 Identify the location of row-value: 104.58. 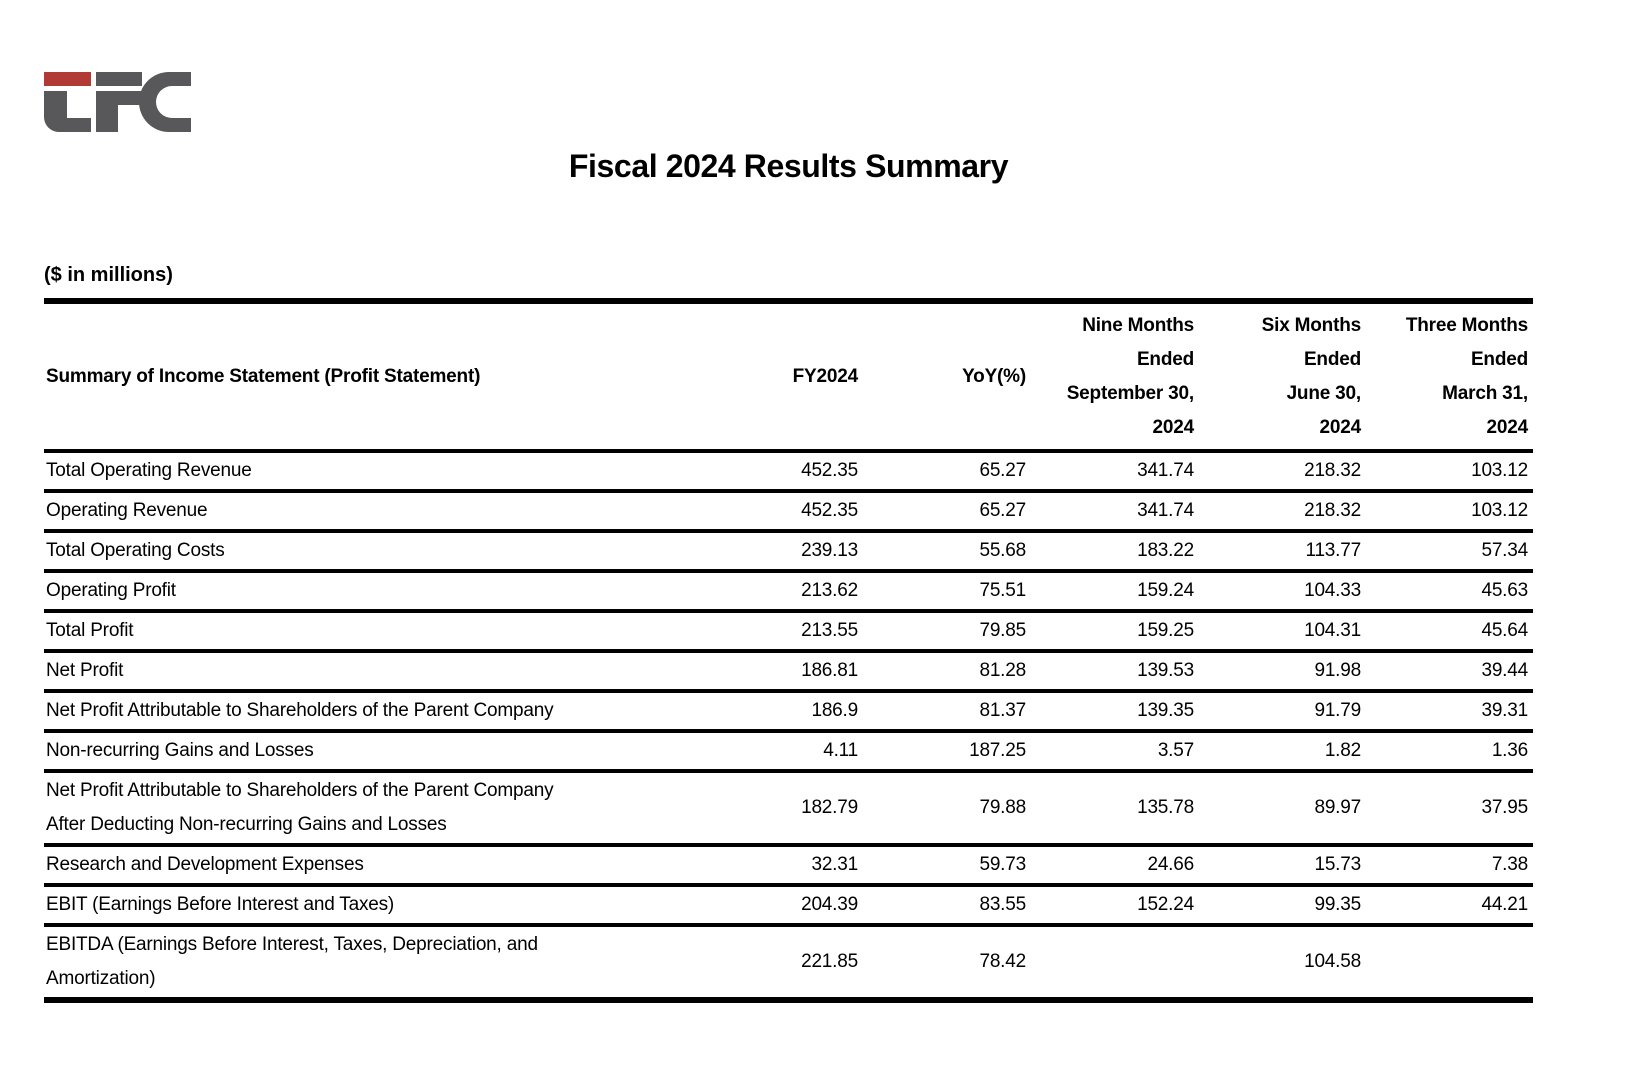
(1332, 961).